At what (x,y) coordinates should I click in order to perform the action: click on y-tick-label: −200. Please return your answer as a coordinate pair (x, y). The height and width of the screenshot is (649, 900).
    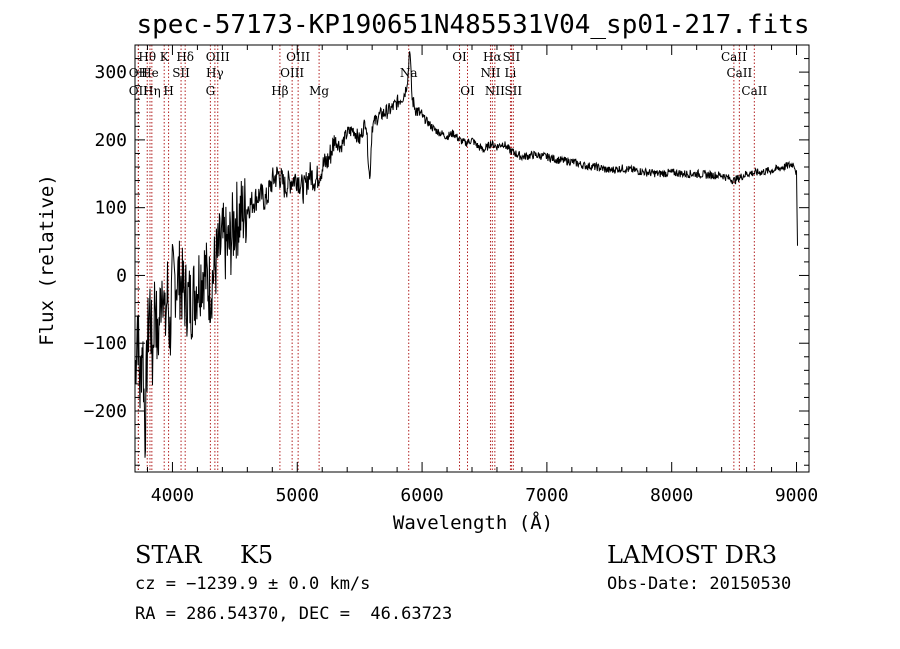
    Looking at the image, I should click on (105, 411).